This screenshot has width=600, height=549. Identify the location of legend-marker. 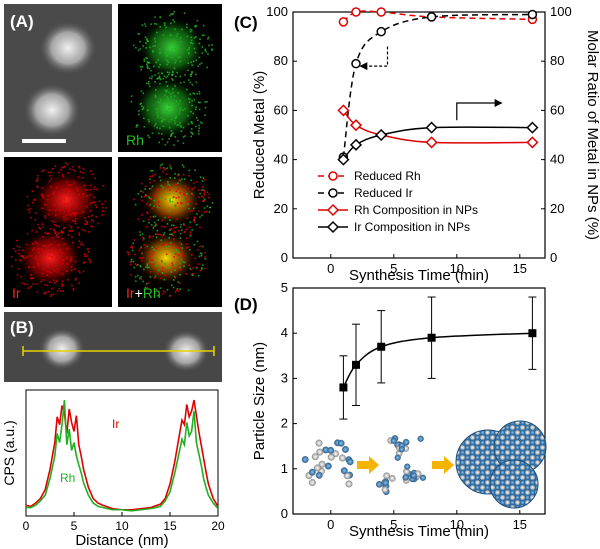
(333, 227).